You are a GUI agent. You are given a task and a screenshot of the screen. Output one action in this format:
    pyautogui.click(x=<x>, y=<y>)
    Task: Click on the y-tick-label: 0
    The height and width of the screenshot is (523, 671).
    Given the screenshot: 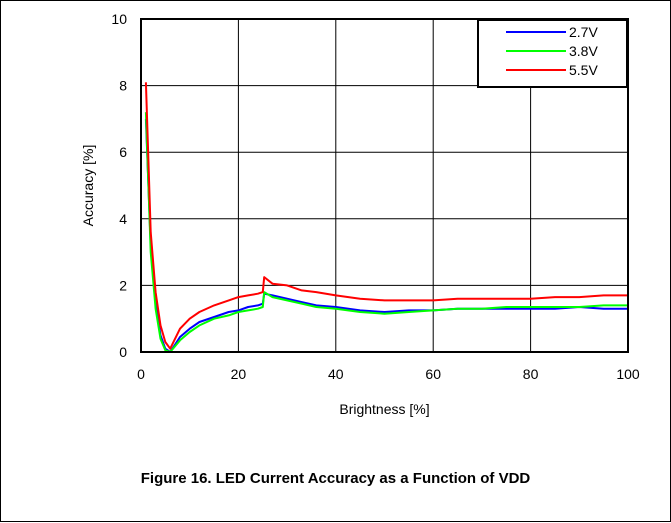 What is the action you would take?
    pyautogui.click(x=123, y=352)
    